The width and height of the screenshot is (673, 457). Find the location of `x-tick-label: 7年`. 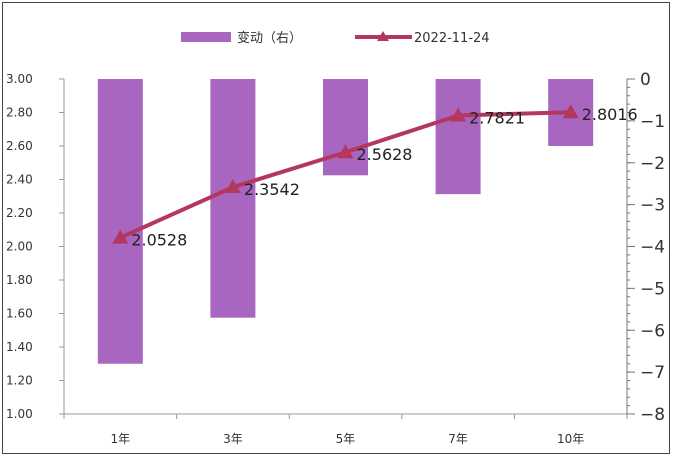

x-tick-label: 7年 is located at coordinates (458, 439).